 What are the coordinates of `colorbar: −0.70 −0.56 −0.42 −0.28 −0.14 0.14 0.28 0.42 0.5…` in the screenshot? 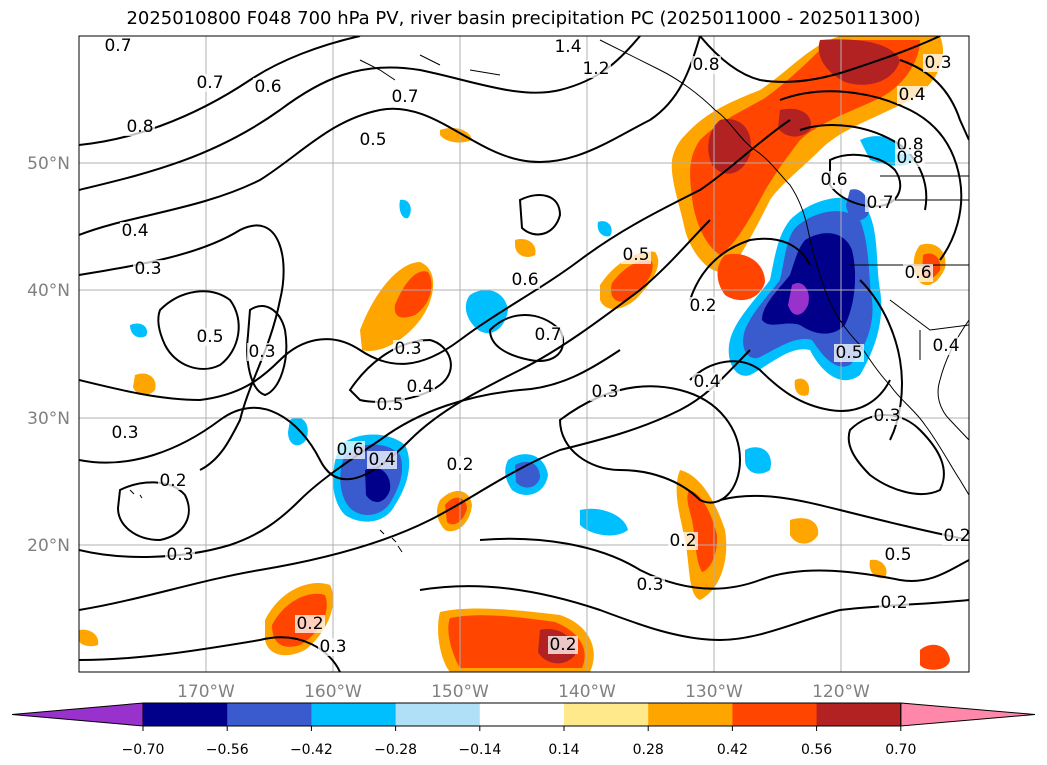 It's located at (523, 730).